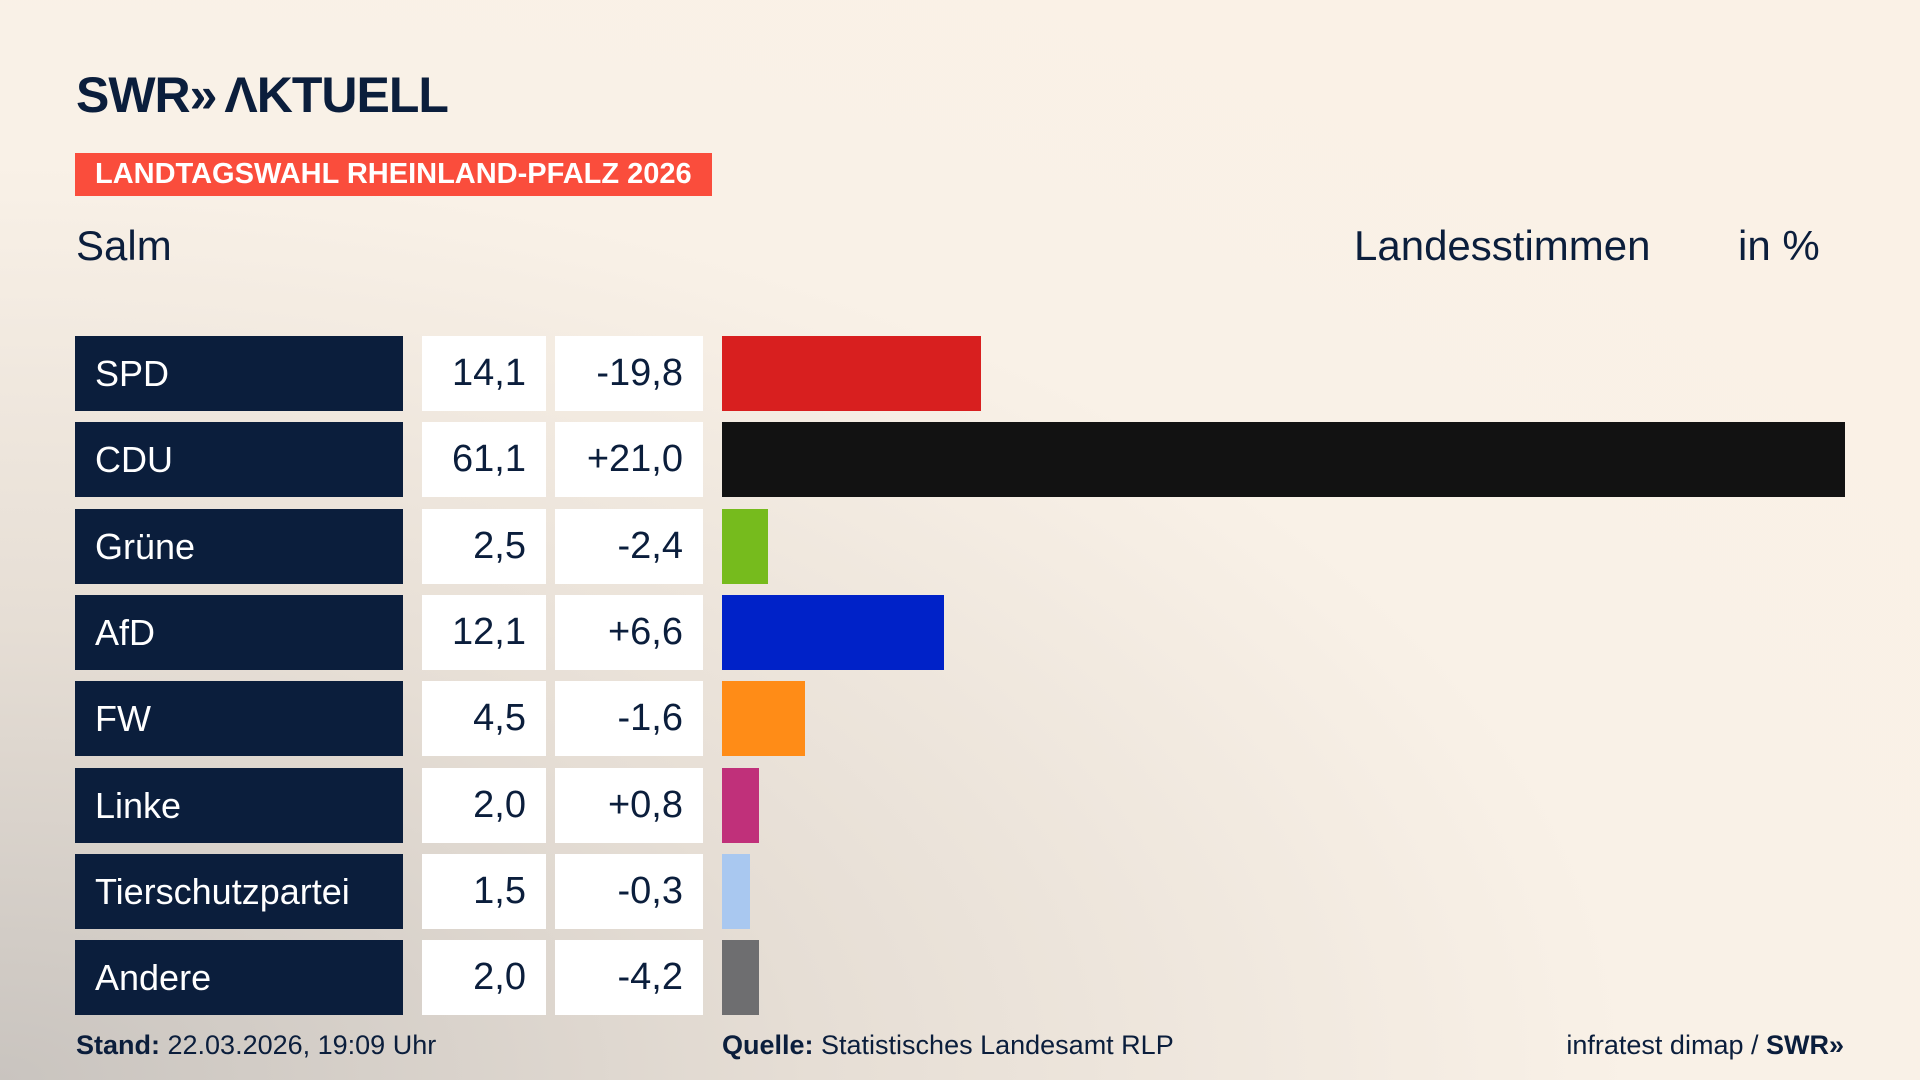 The height and width of the screenshot is (1080, 1920). I want to click on unit-label: in %, so click(1779, 245).